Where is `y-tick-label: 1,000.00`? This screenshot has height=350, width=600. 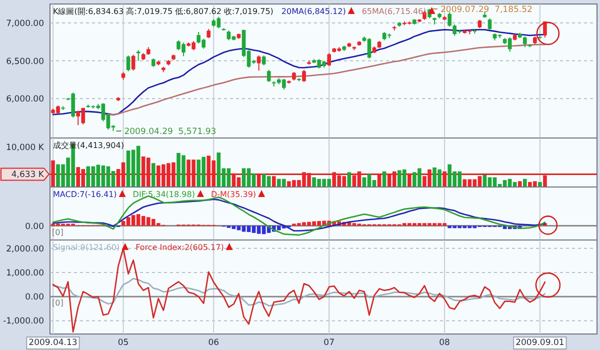 y-tick-label: 1,000.00 is located at coordinates (25, 273).